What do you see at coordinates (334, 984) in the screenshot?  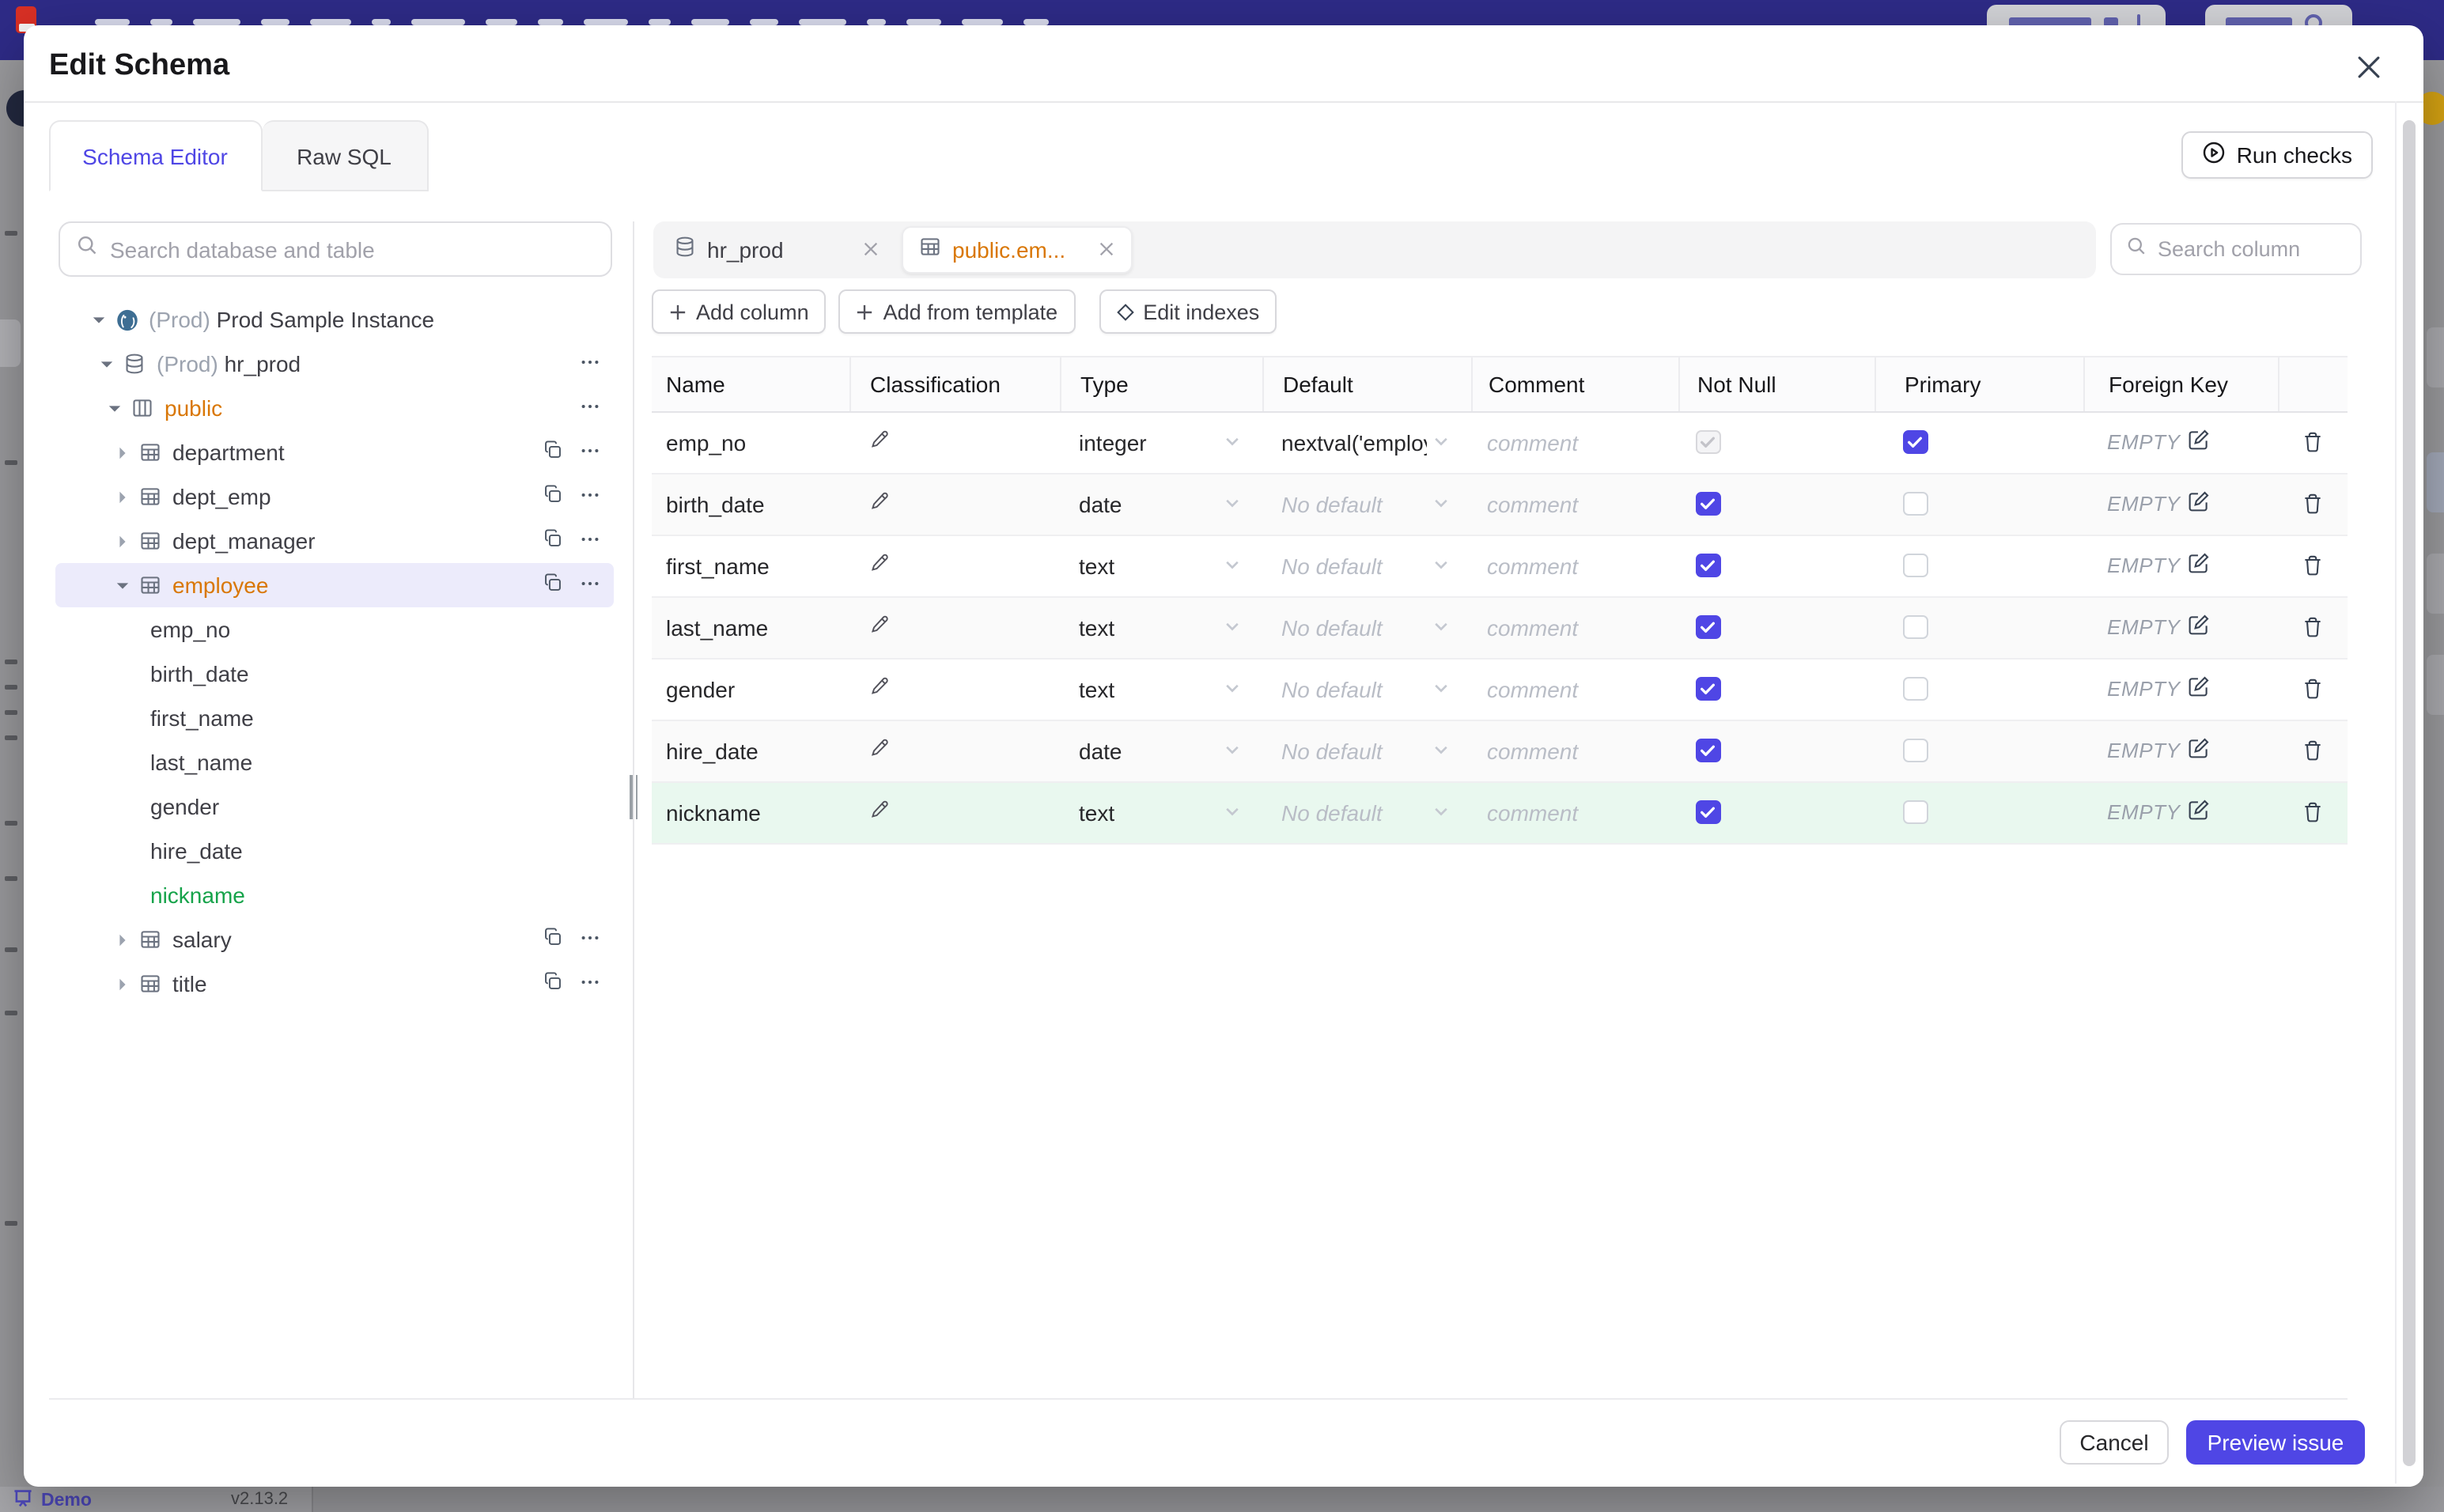 I see `tree-item-title: title` at bounding box center [334, 984].